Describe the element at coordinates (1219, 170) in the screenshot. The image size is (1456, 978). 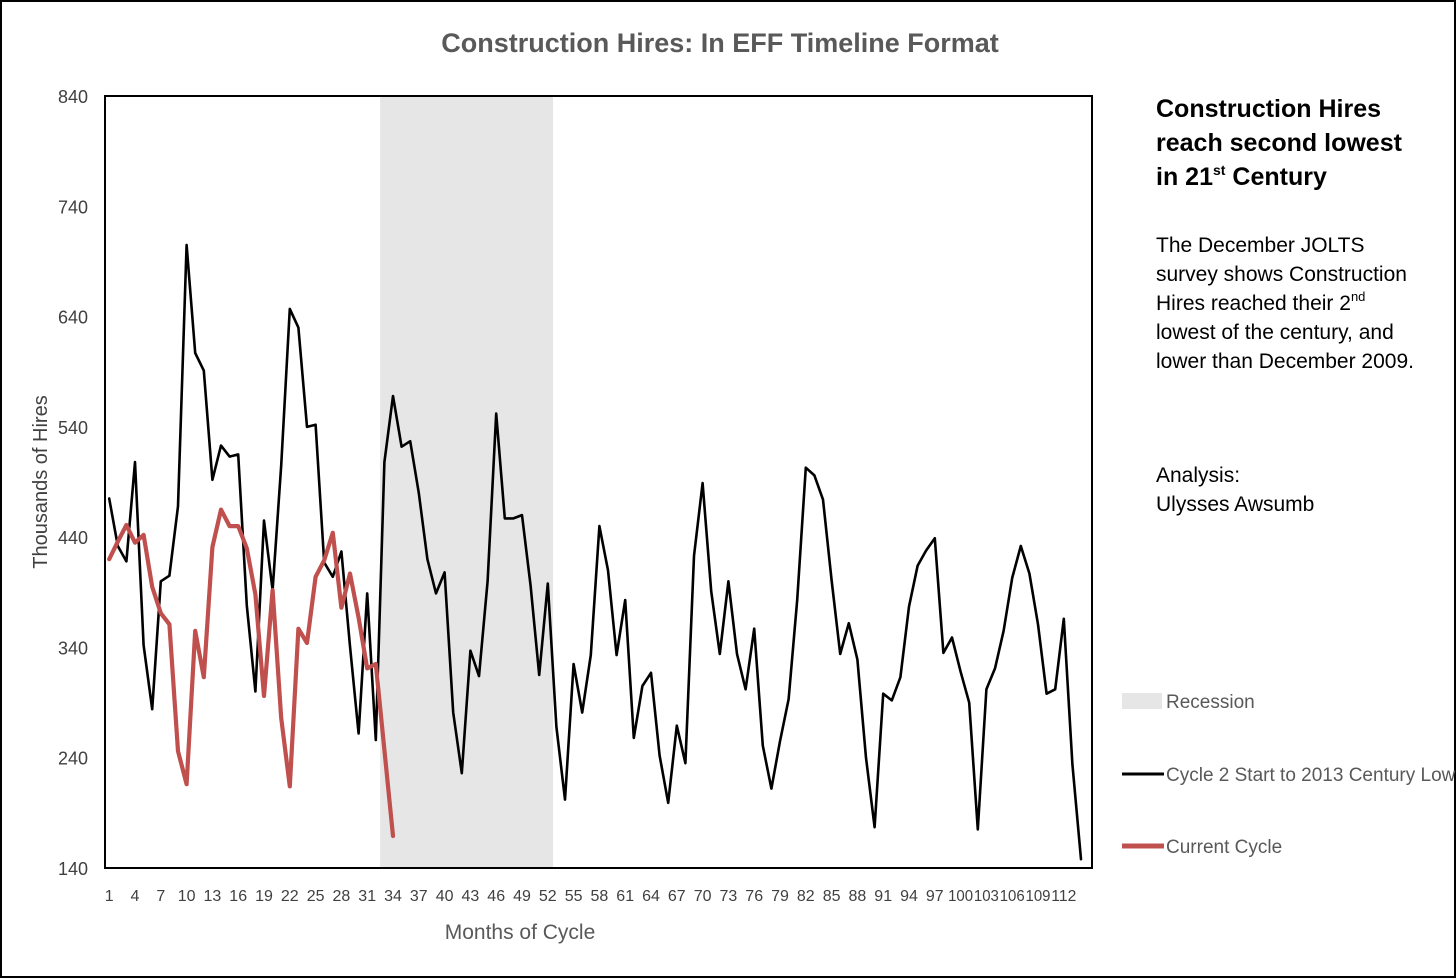
I see `headline-superscript: st` at that location.